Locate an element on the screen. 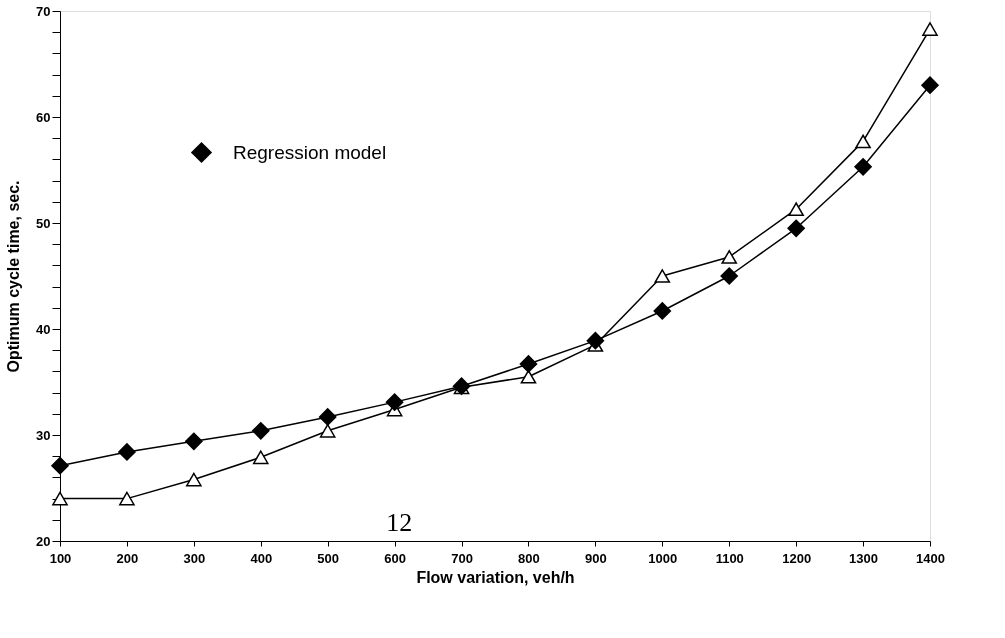  legend-label: Regression model is located at coordinates (310, 152).